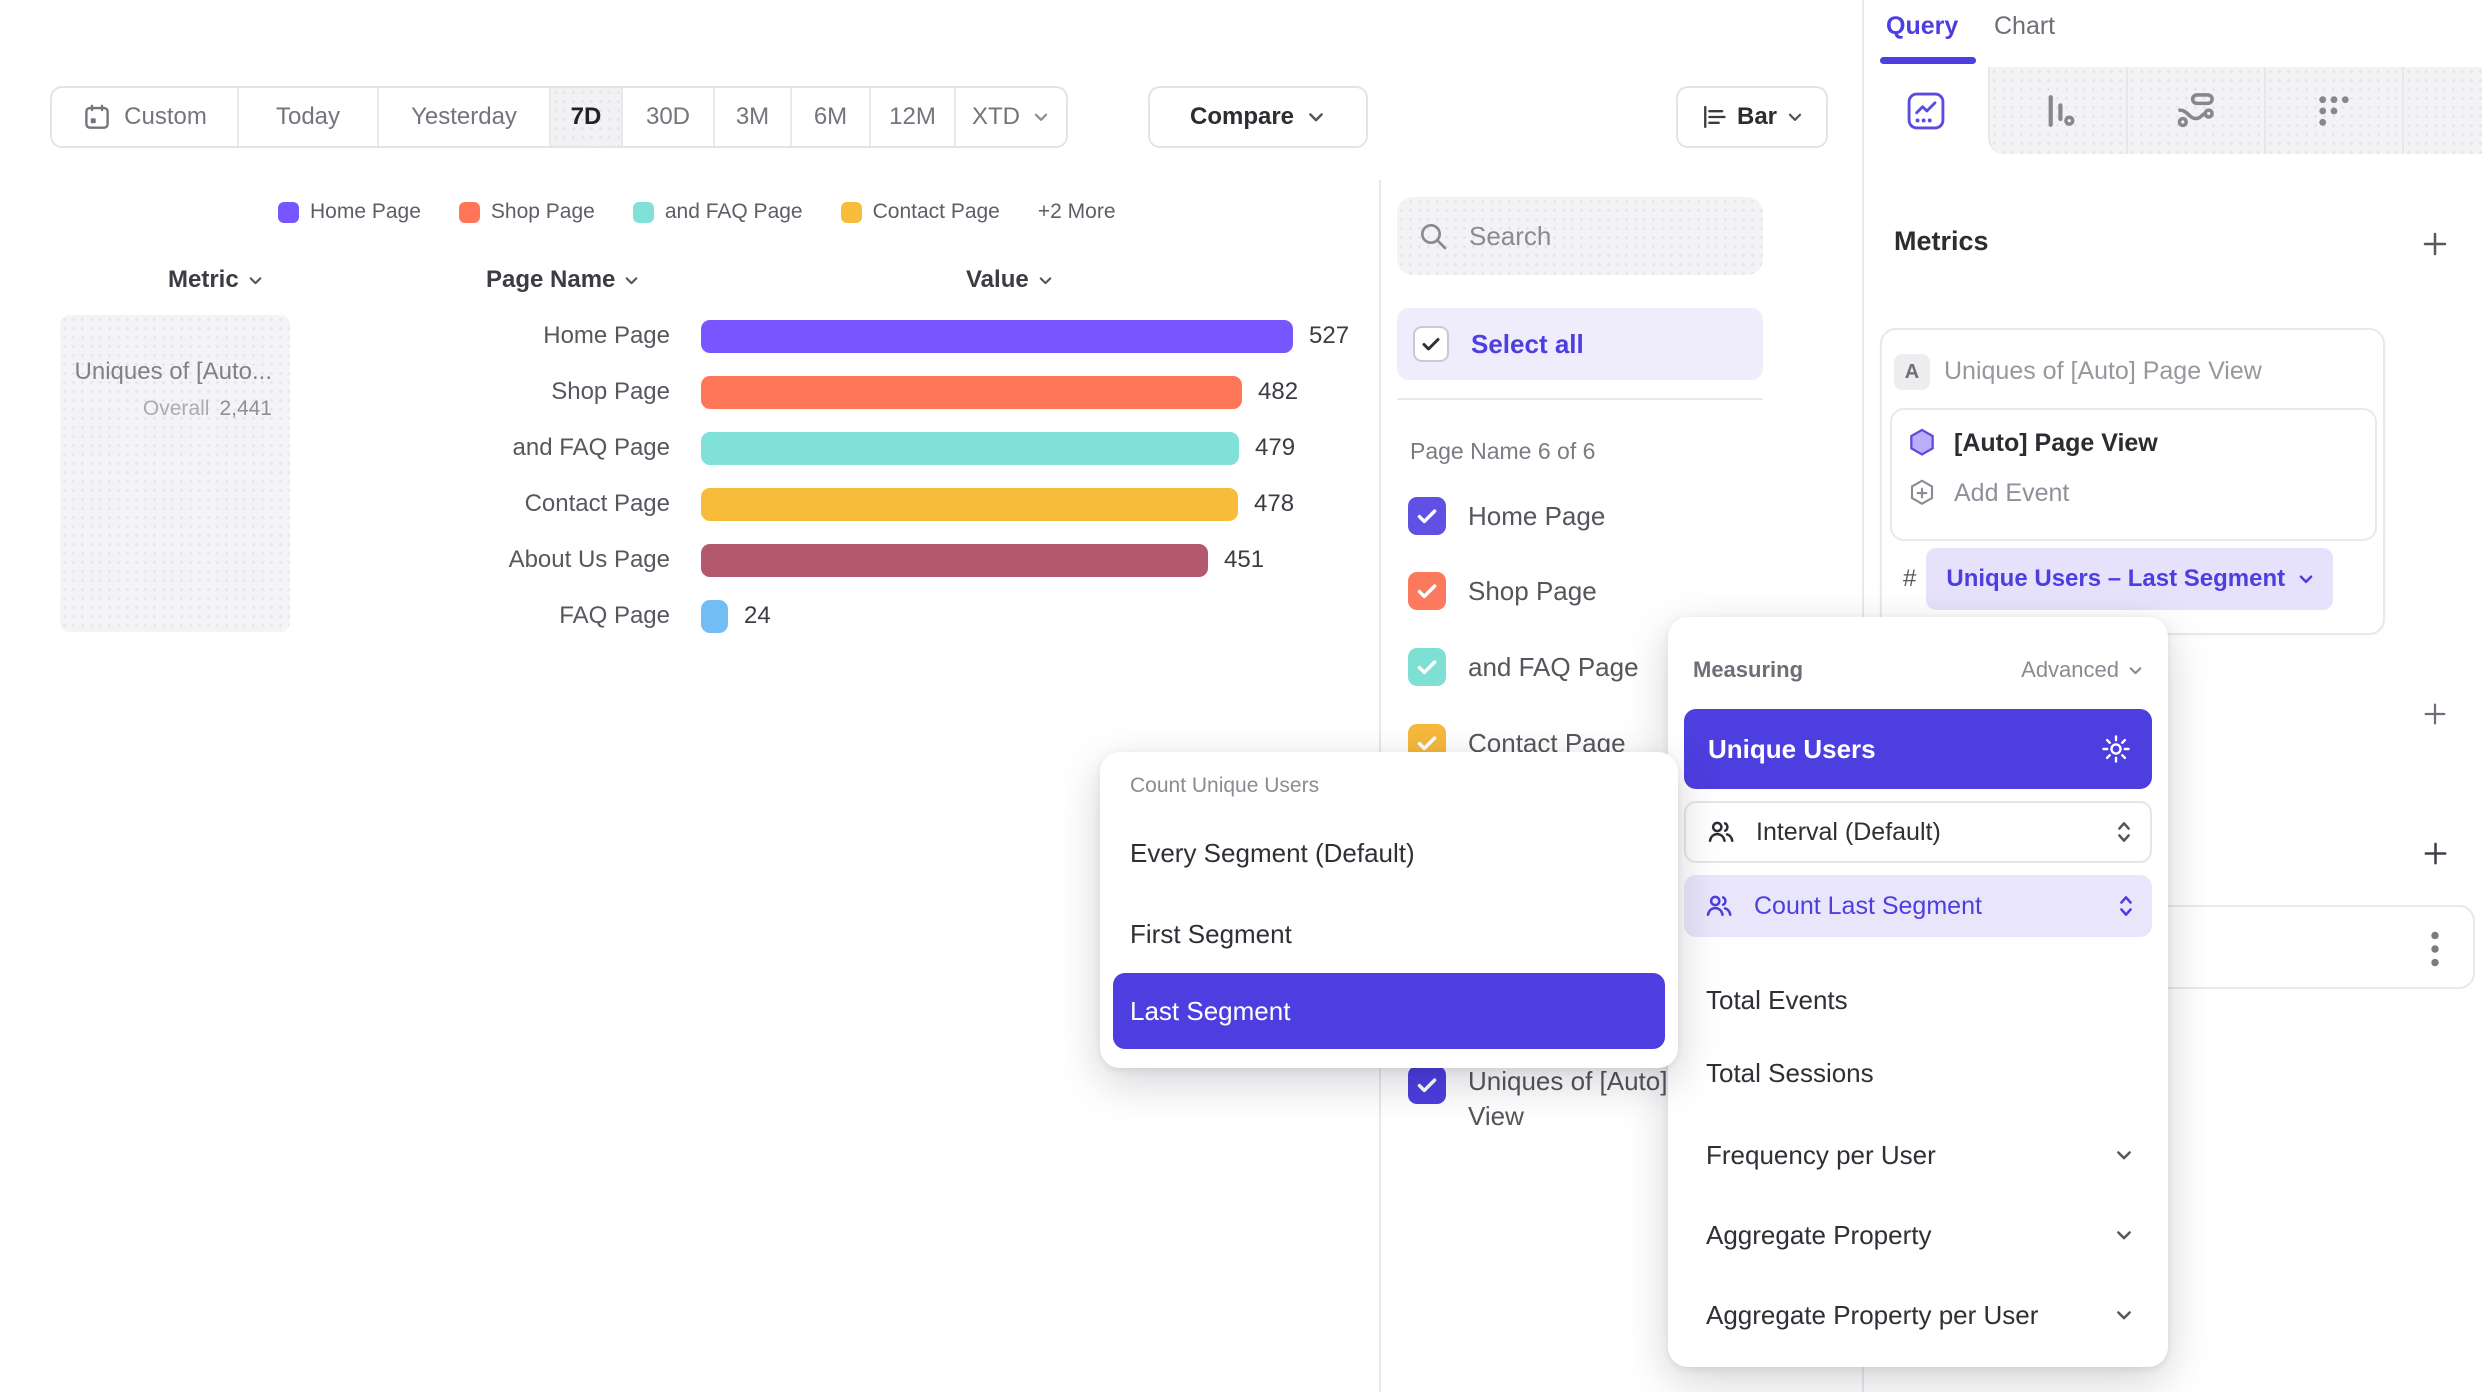 The height and width of the screenshot is (1392, 2482). I want to click on date-range-30d: 30D, so click(669, 117).